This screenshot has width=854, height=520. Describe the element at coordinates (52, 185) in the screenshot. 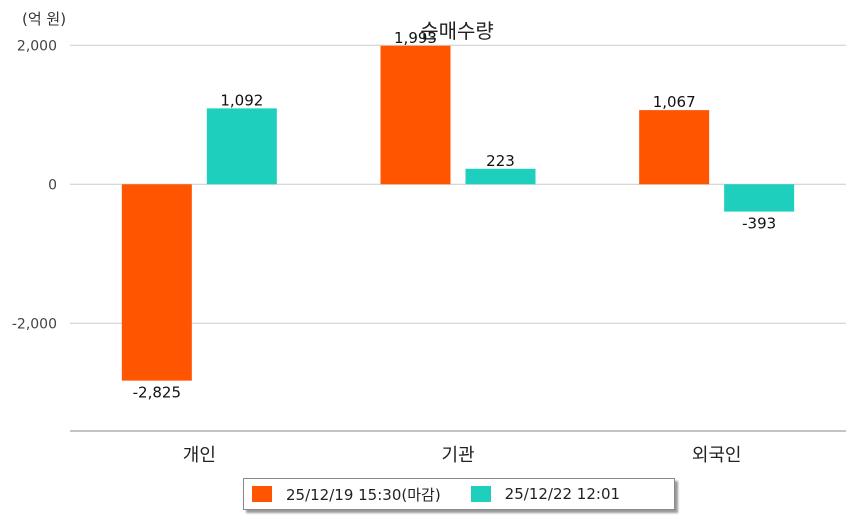

I see `y-tick-label: 0` at that location.